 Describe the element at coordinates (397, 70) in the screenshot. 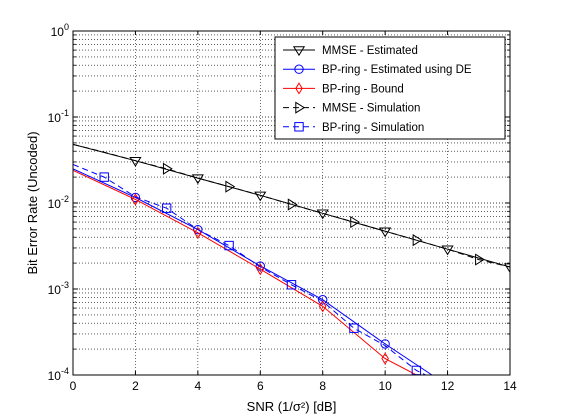

I see `legend-label: BP-ring - Estimated using DE` at that location.